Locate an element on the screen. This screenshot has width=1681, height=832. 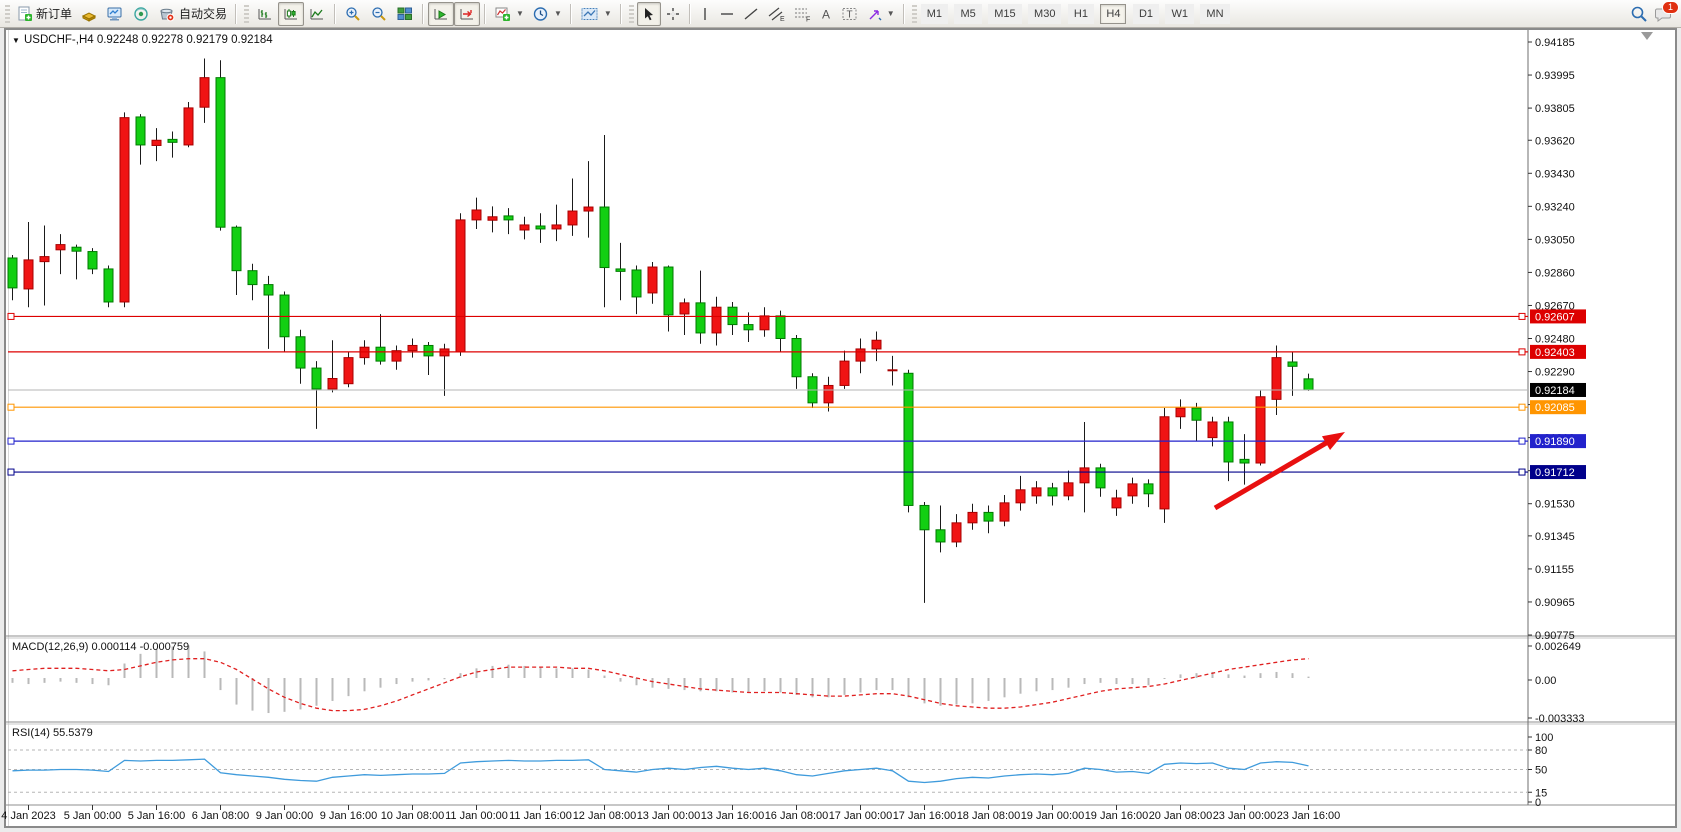
svg-text: 4 Jan 2023 is located at coordinates (28, 816).